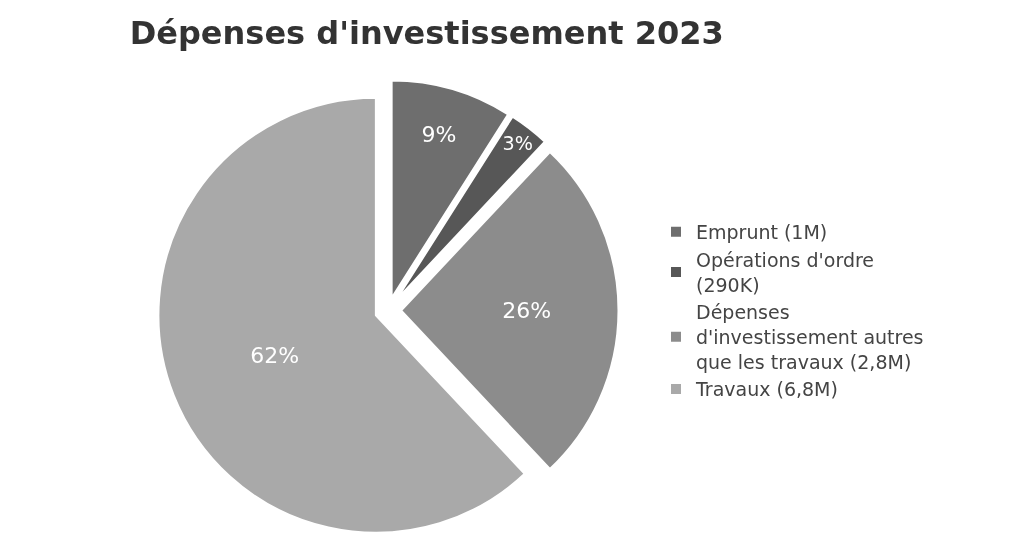 The image size is (1016, 551). What do you see at coordinates (785, 272) in the screenshot?
I see `legend-label: Opérations d'ordre (290K)` at bounding box center [785, 272].